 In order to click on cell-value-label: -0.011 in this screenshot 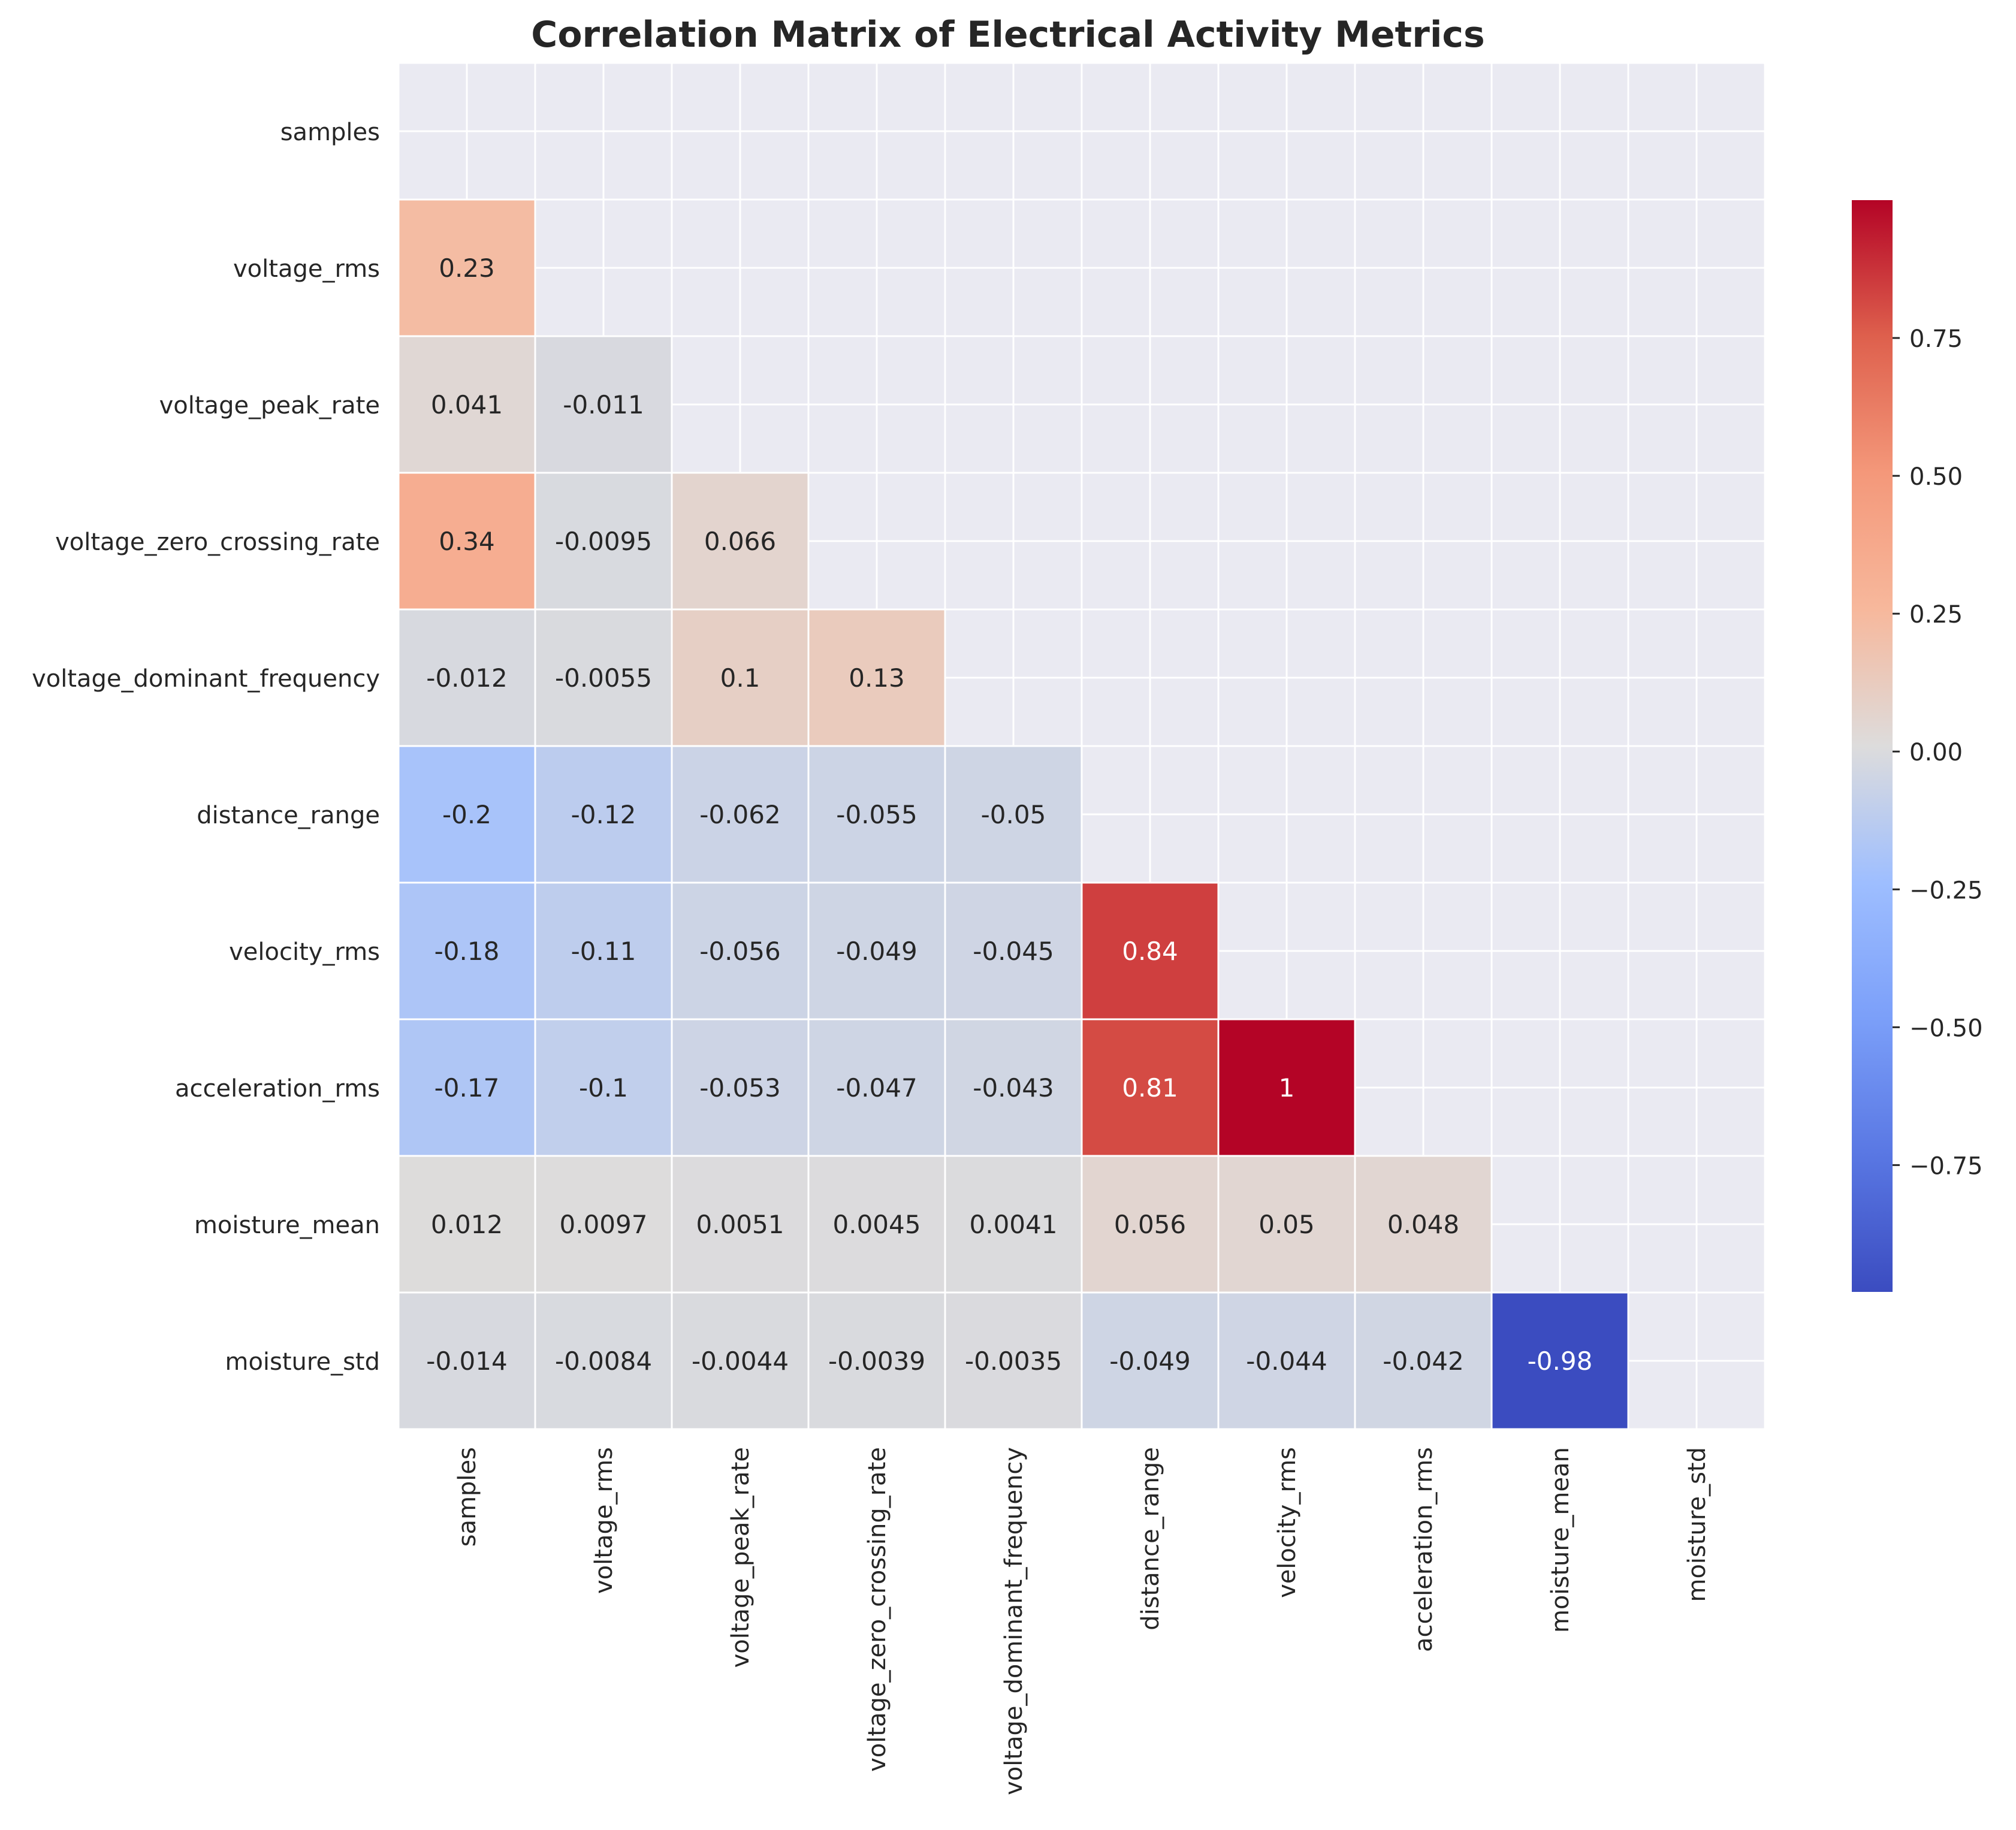, I will do `click(603, 404)`.